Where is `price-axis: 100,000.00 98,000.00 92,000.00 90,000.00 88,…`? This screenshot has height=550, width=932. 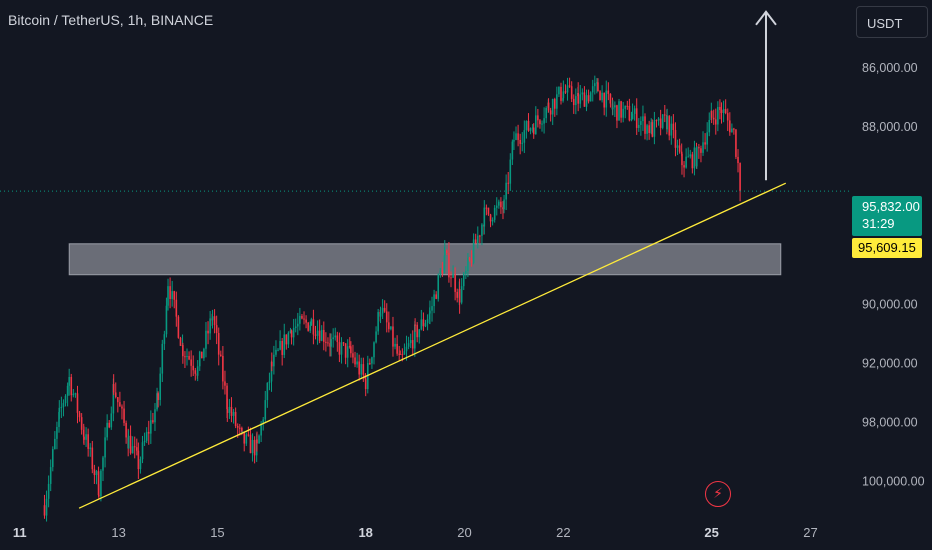
price-axis: 100,000.00 98,000.00 92,000.00 90,000.00 88,… is located at coordinates (893, 275).